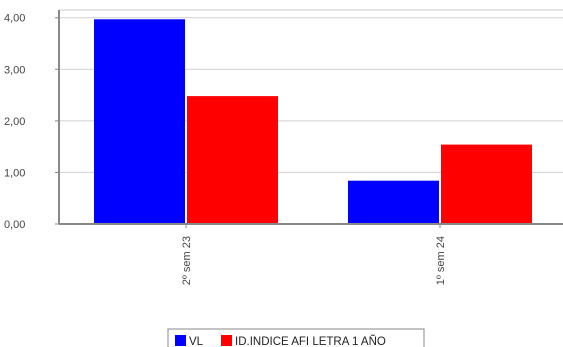 The image size is (563, 347). Describe the element at coordinates (187, 260) in the screenshot. I see `x-tick-label: 2º sem 23` at that location.